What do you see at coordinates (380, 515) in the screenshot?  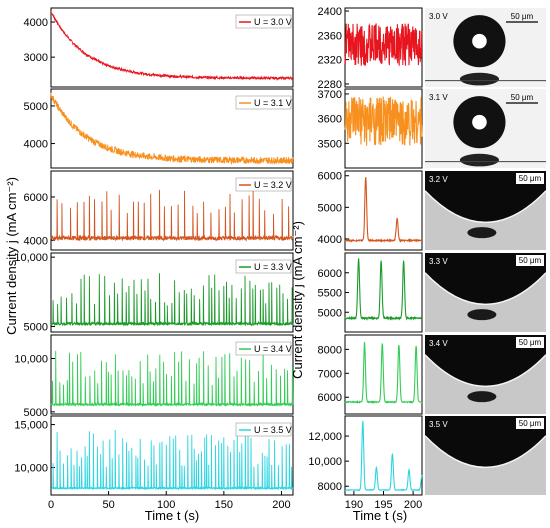 I see `x-axis-label-right: Time t (s)` at bounding box center [380, 515].